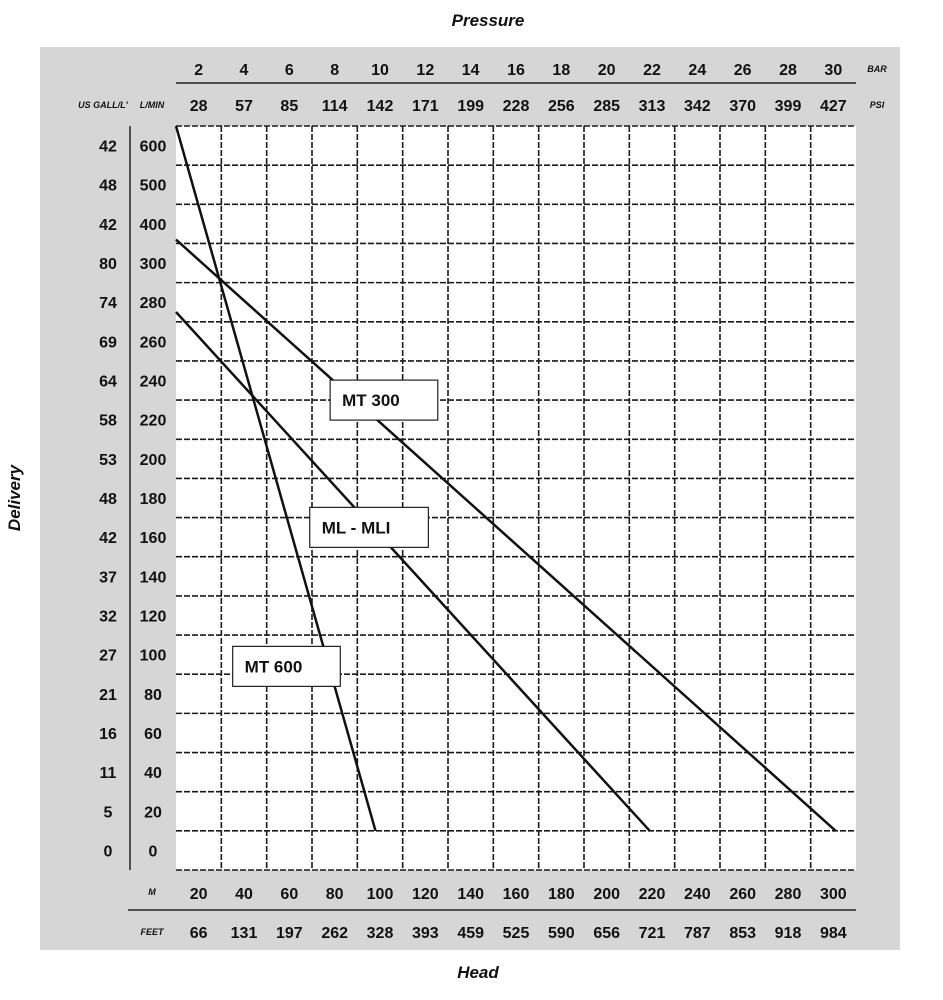 Image resolution: width=943 pixels, height=1000 pixels. What do you see at coordinates (561, 894) in the screenshot?
I see `head-m-tick: 180` at bounding box center [561, 894].